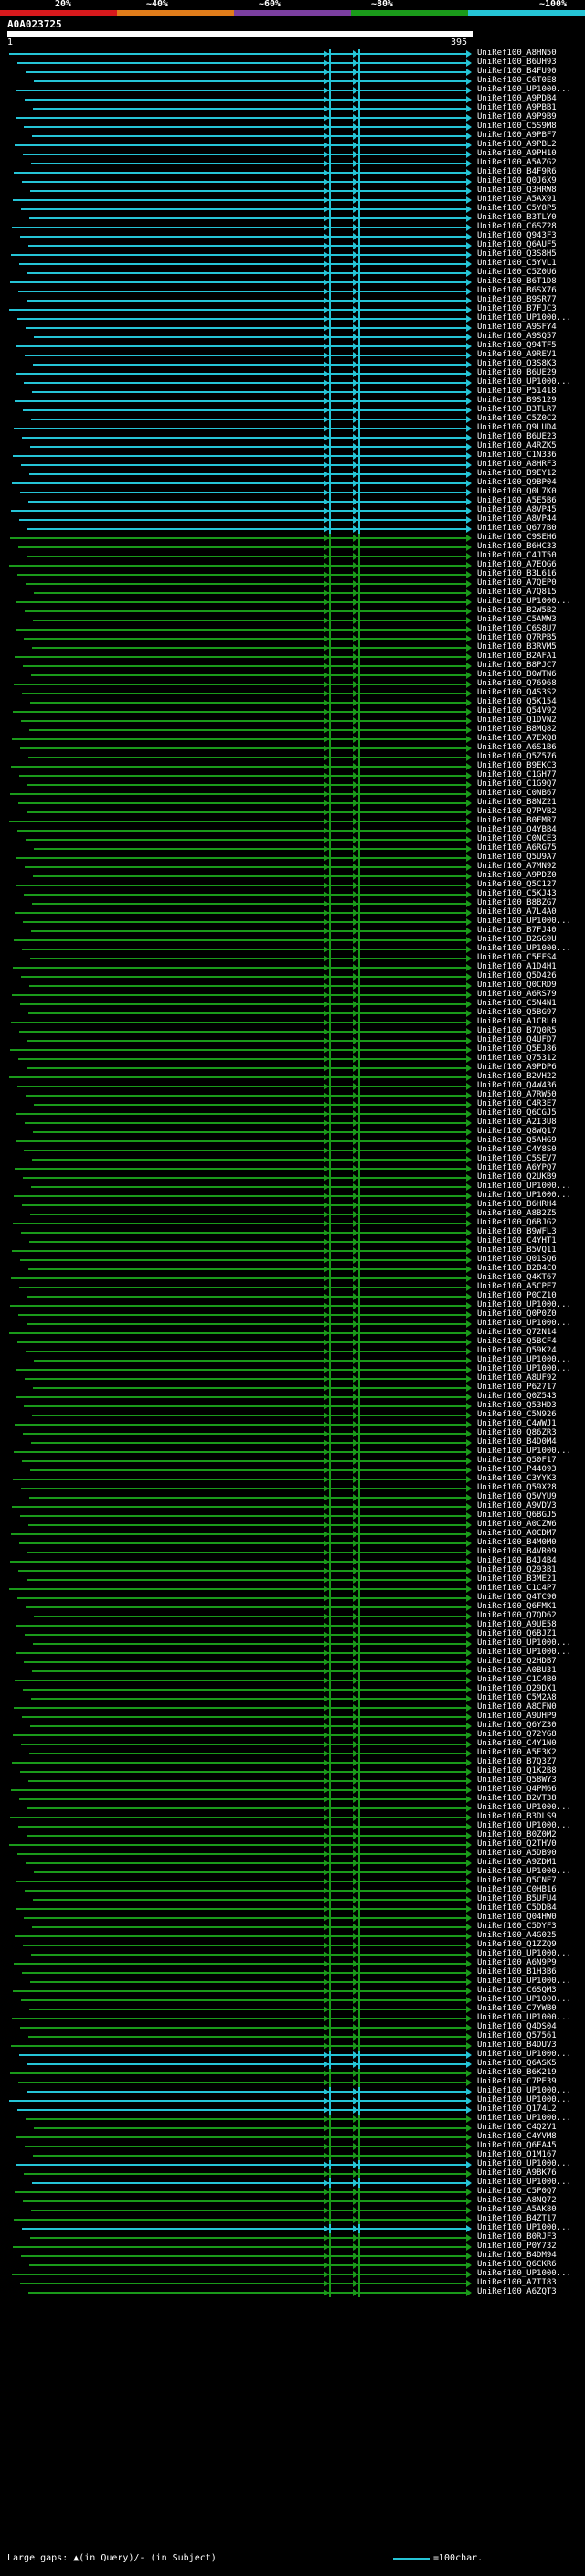 Image resolution: width=585 pixels, height=2576 pixels. What do you see at coordinates (517, 235) in the screenshot?
I see `hit-label: UniRef100_Q943F3` at bounding box center [517, 235].